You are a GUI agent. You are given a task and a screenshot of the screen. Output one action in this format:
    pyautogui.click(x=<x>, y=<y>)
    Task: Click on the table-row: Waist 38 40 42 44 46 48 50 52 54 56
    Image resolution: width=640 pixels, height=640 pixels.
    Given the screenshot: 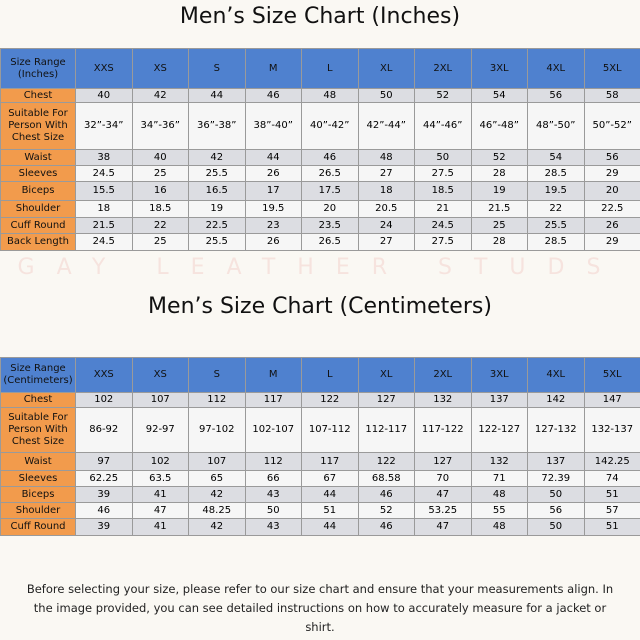 What is the action you would take?
    pyautogui.click(x=320, y=157)
    